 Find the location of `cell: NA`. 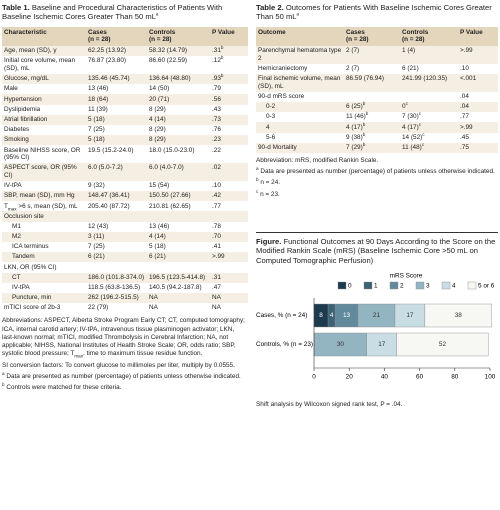

cell: NA is located at coordinates (178, 298).